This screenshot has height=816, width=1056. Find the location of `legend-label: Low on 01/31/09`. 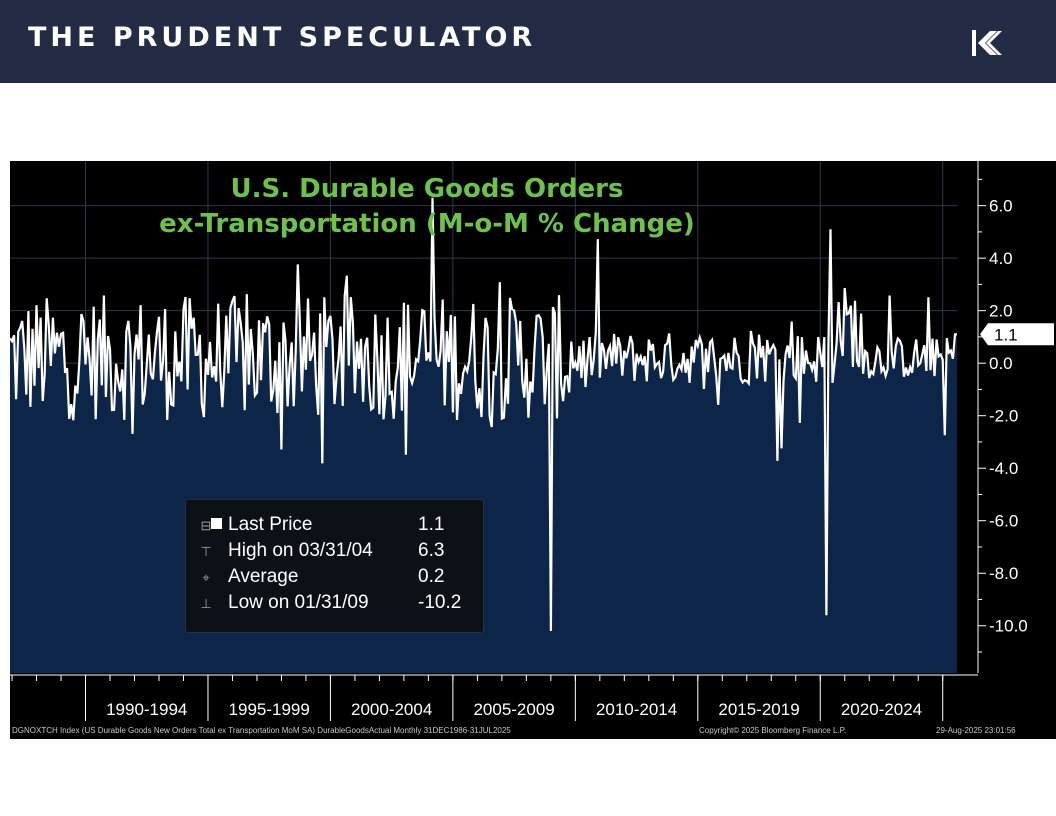

legend-label: Low on 01/31/09 is located at coordinates (298, 602).